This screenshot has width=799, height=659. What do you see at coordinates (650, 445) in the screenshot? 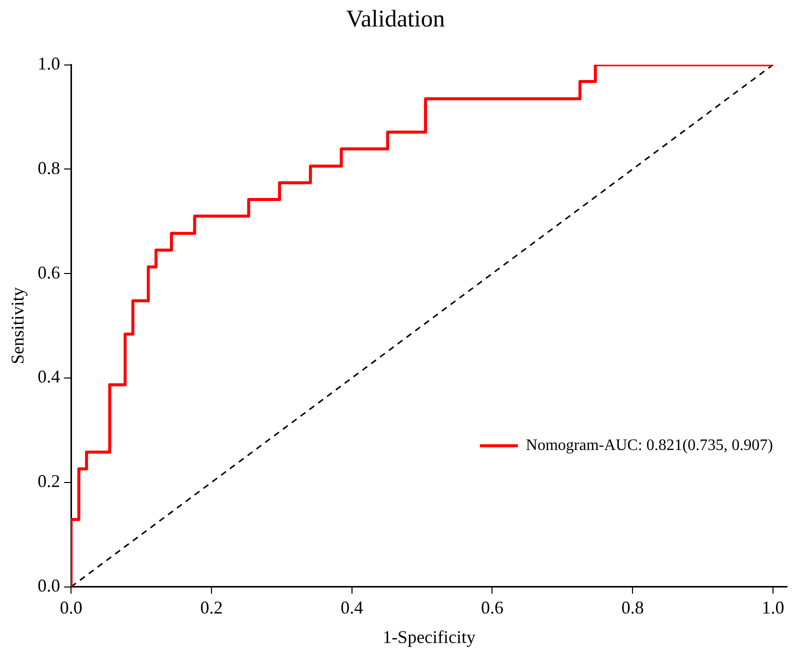
I see `legend-label: Nomogram-AUC: 0.821(0.735, 0.907)` at bounding box center [650, 445].